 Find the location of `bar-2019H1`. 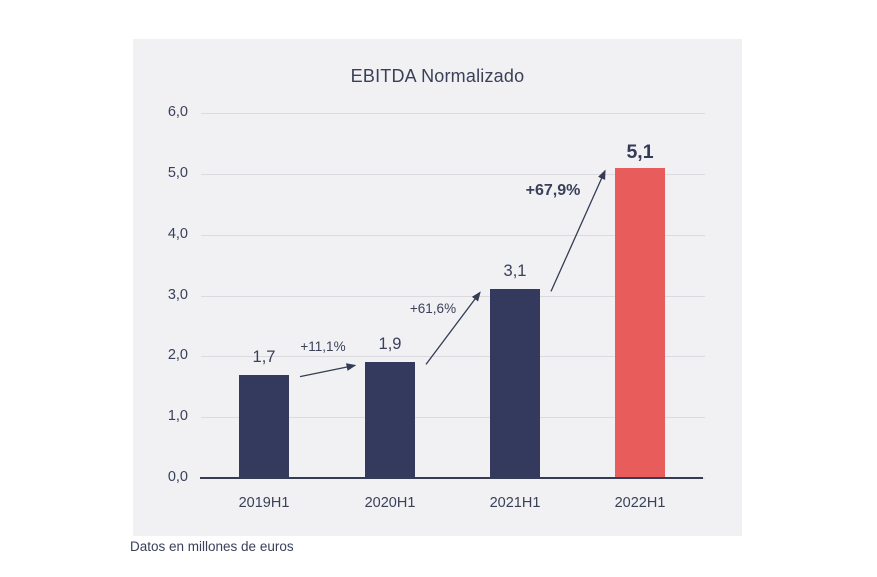

bar-2019H1 is located at coordinates (264, 426).